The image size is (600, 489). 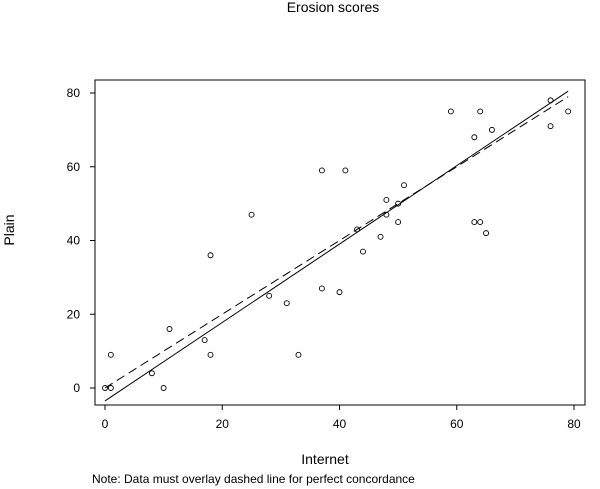 I want to click on x-axis-label: Internet, so click(x=325, y=459).